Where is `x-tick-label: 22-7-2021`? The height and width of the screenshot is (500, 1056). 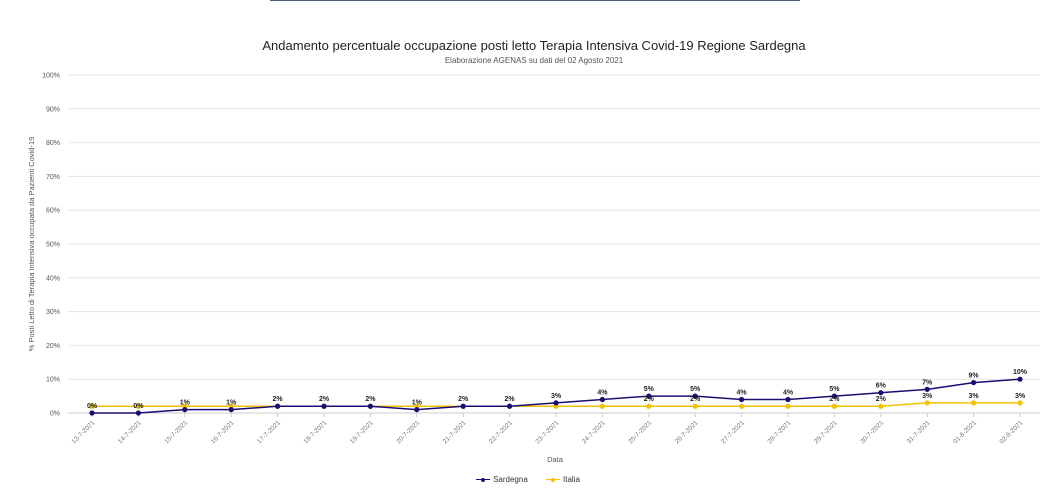 x-tick-label: 22-7-2021 is located at coordinates (501, 432).